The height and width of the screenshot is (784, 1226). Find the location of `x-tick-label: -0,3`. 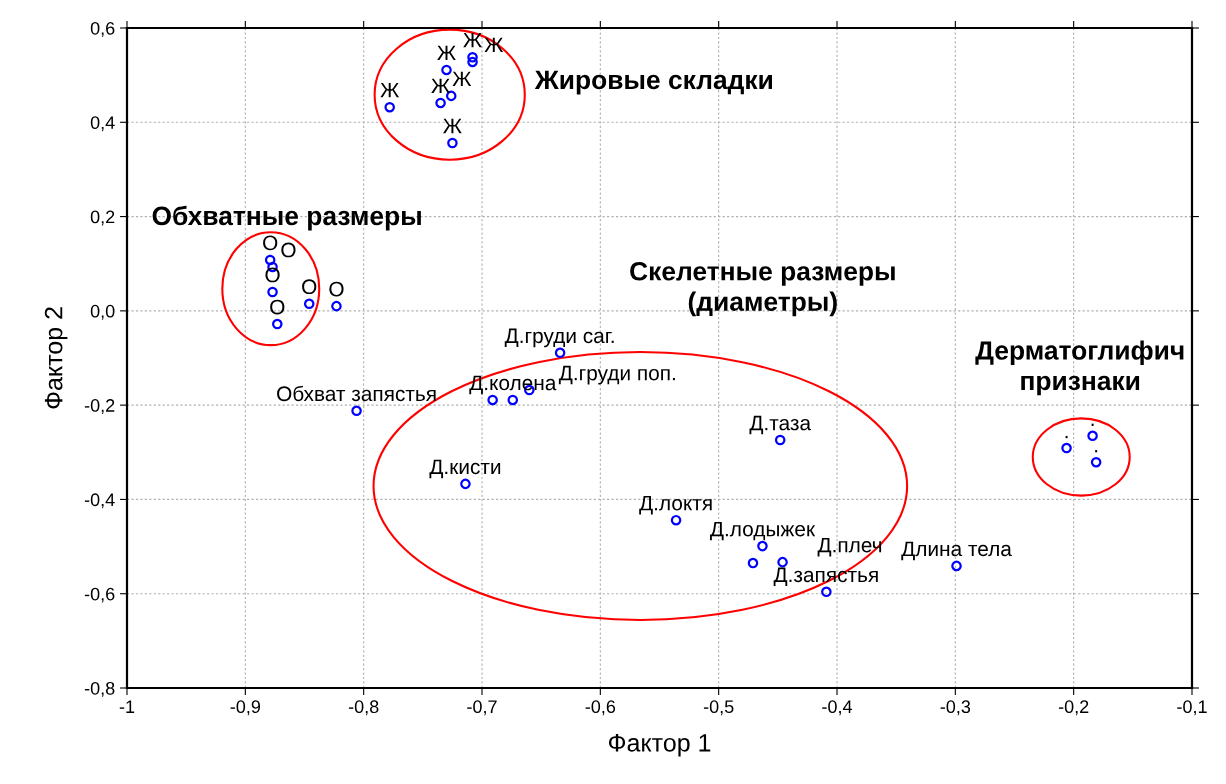

x-tick-label: -0,3 is located at coordinates (955, 708).